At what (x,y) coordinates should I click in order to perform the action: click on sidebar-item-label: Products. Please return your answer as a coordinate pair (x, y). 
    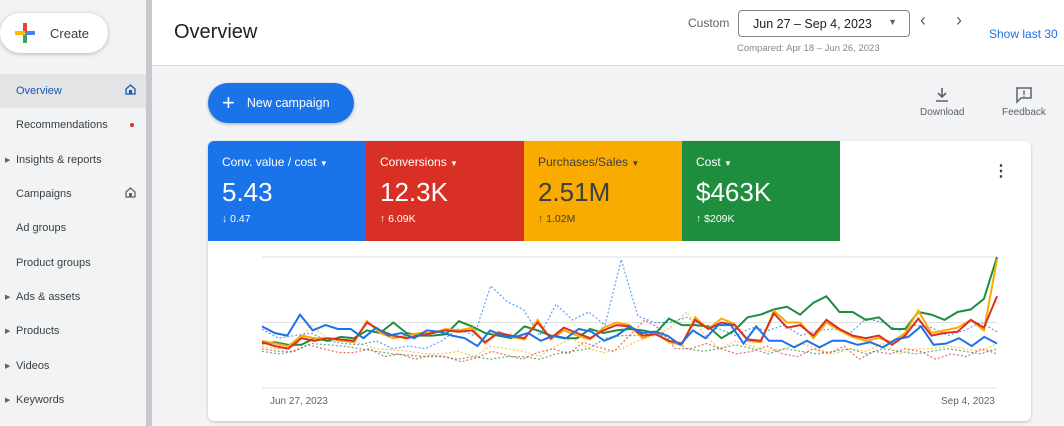
    Looking at the image, I should click on (38, 331).